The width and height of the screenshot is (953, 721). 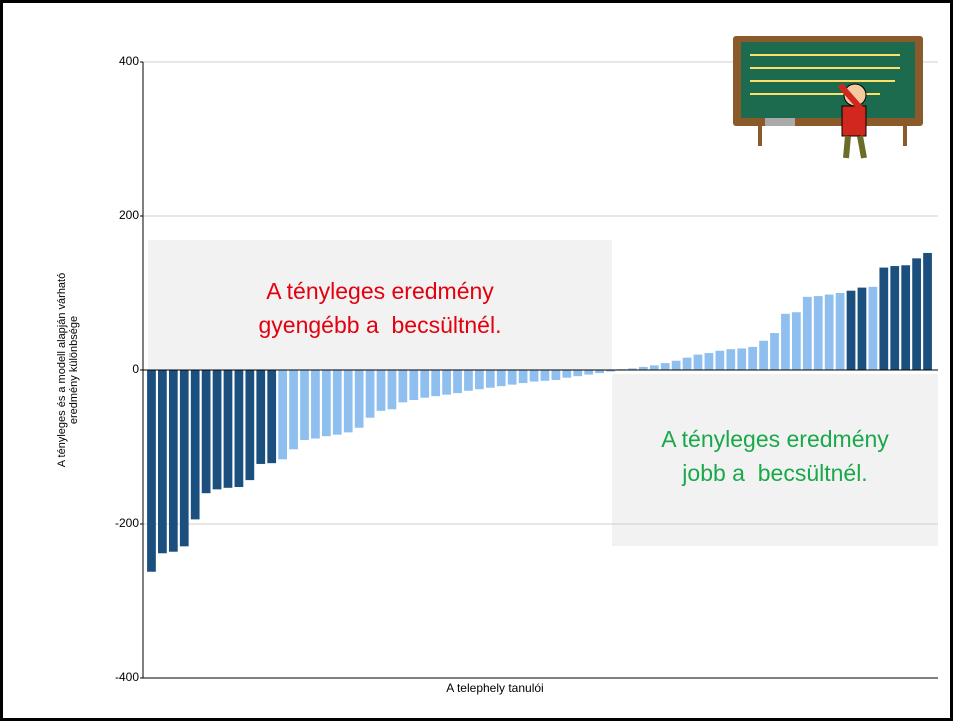 I want to click on y-tick-label: 0, so click(x=135, y=369).